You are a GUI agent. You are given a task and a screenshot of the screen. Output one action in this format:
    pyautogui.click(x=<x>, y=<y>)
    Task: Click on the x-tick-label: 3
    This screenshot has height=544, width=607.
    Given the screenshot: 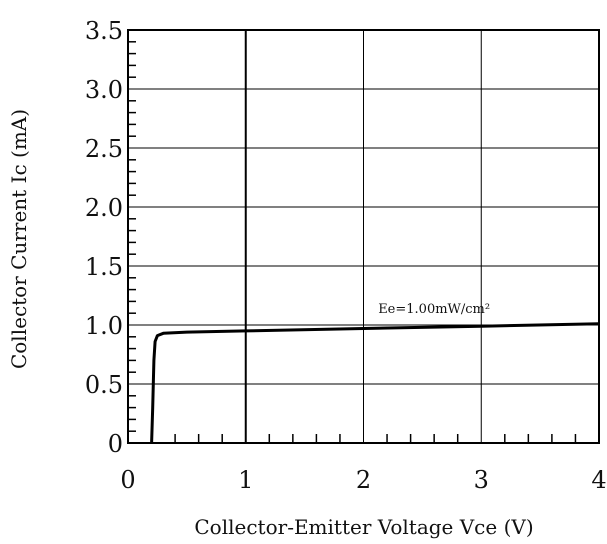 What is the action you would take?
    pyautogui.click(x=481, y=480)
    